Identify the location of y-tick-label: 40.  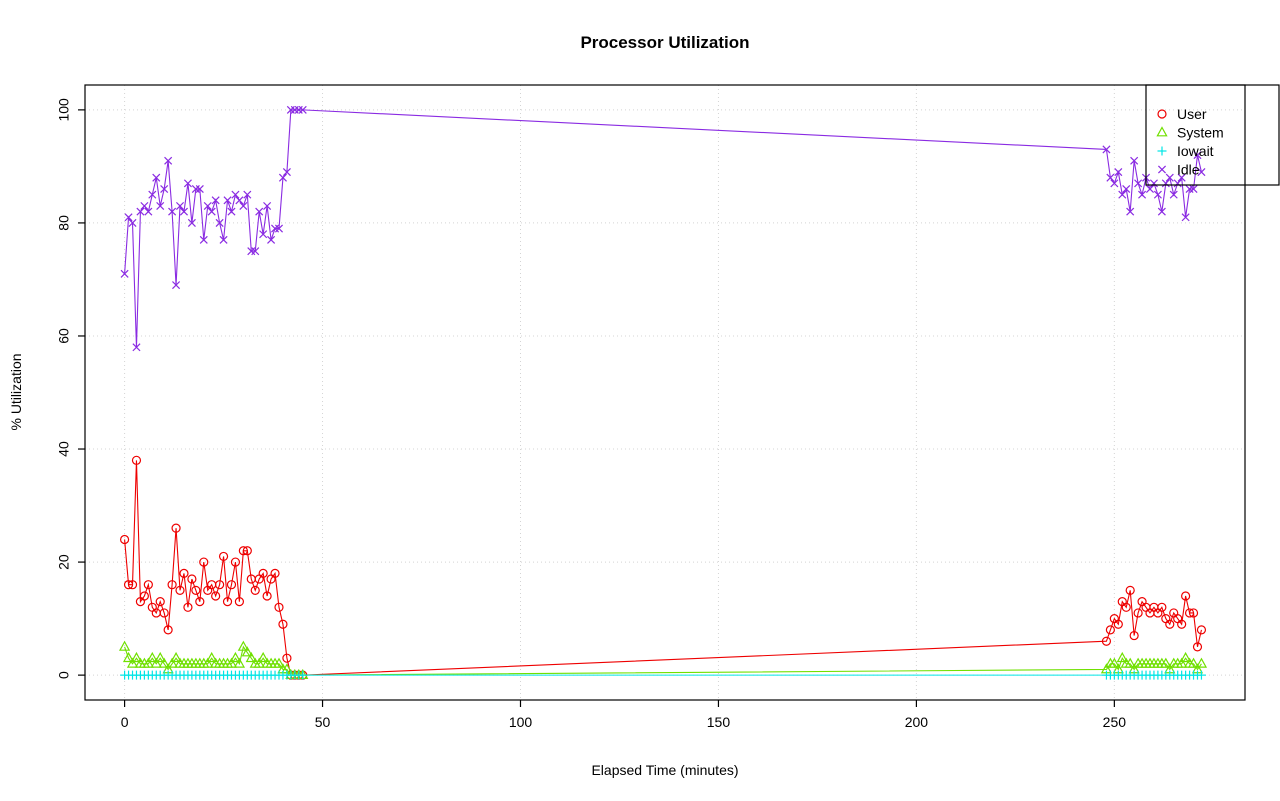
(64, 449).